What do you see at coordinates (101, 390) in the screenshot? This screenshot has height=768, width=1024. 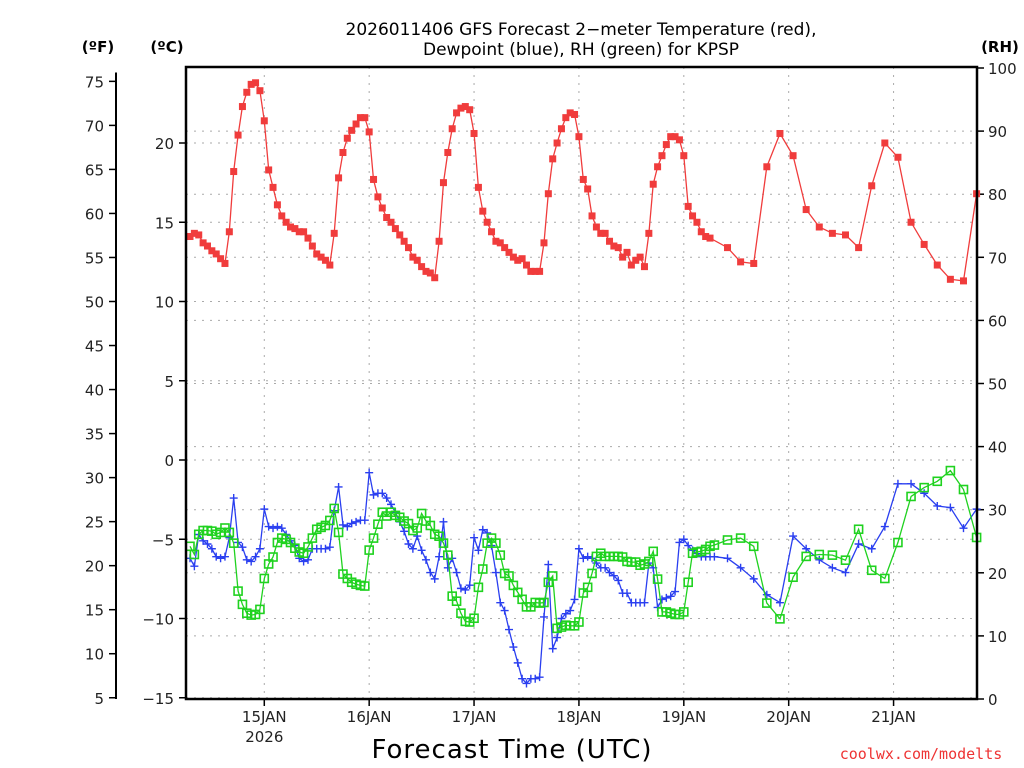 I see `fahrenheit-axis: 5 10 15 20 25 30 35 40 45 50 55 60 65 70 75` at bounding box center [101, 390].